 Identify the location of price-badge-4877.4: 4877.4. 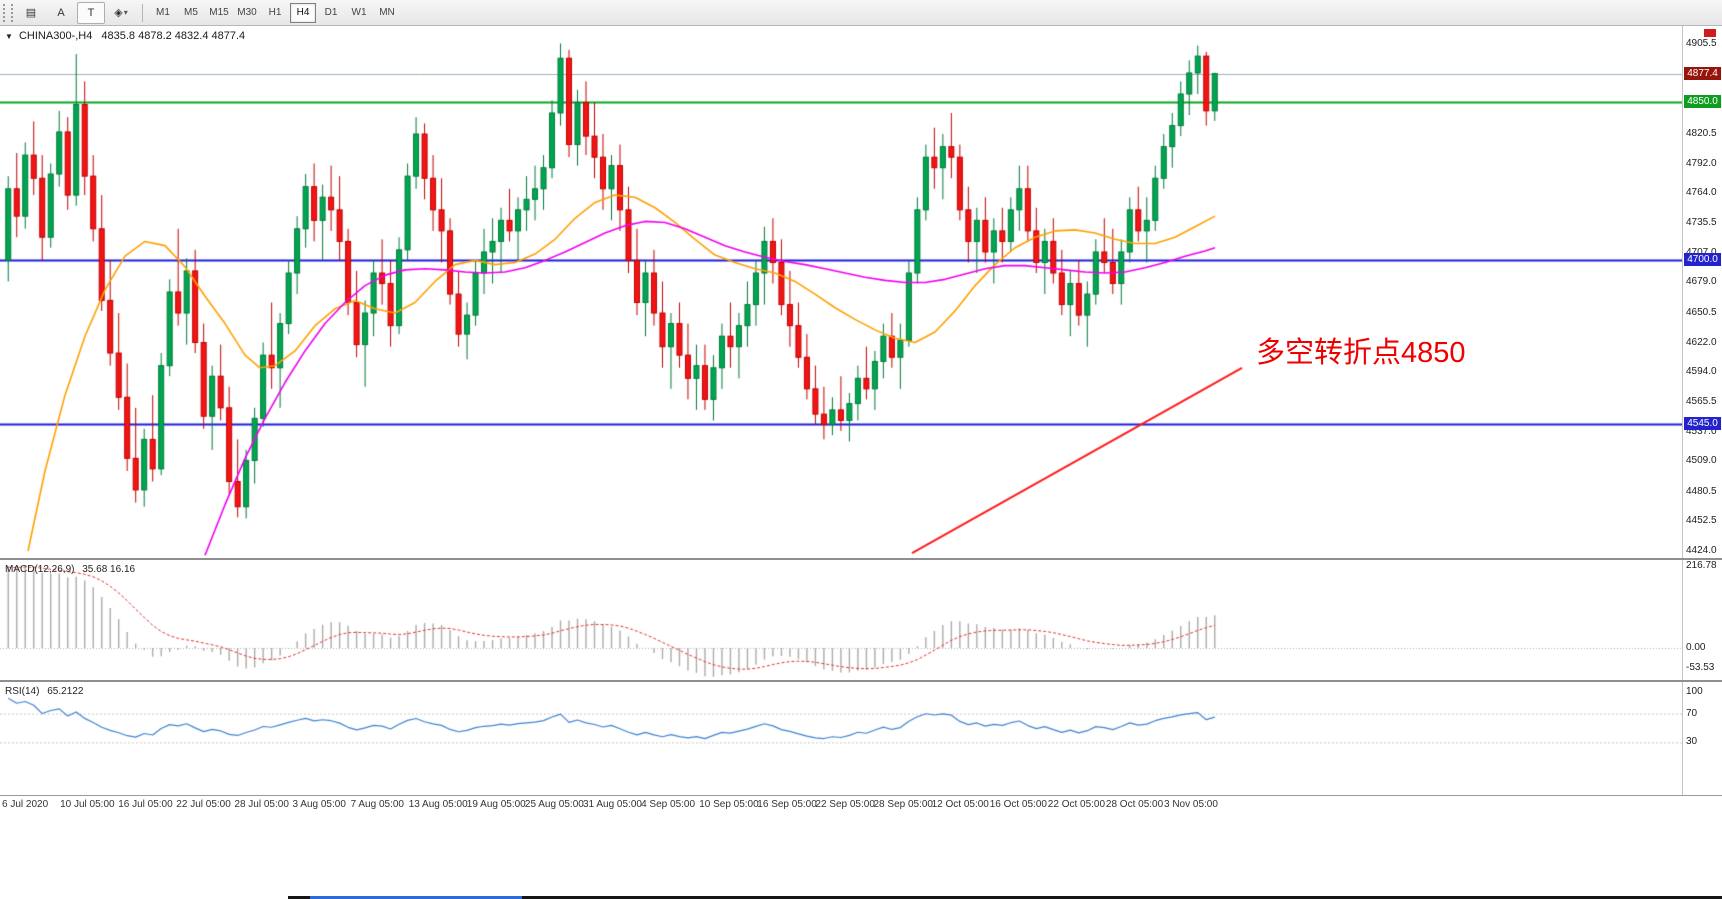
(1702, 73).